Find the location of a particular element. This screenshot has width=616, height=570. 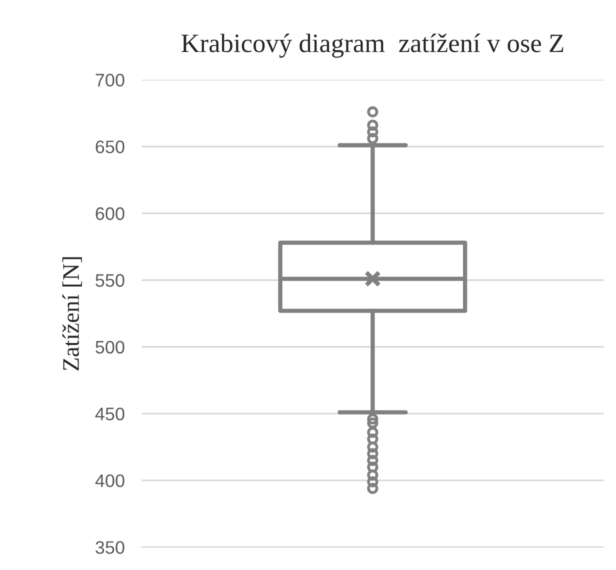

y-tick-label: 450 is located at coordinates (109, 414).